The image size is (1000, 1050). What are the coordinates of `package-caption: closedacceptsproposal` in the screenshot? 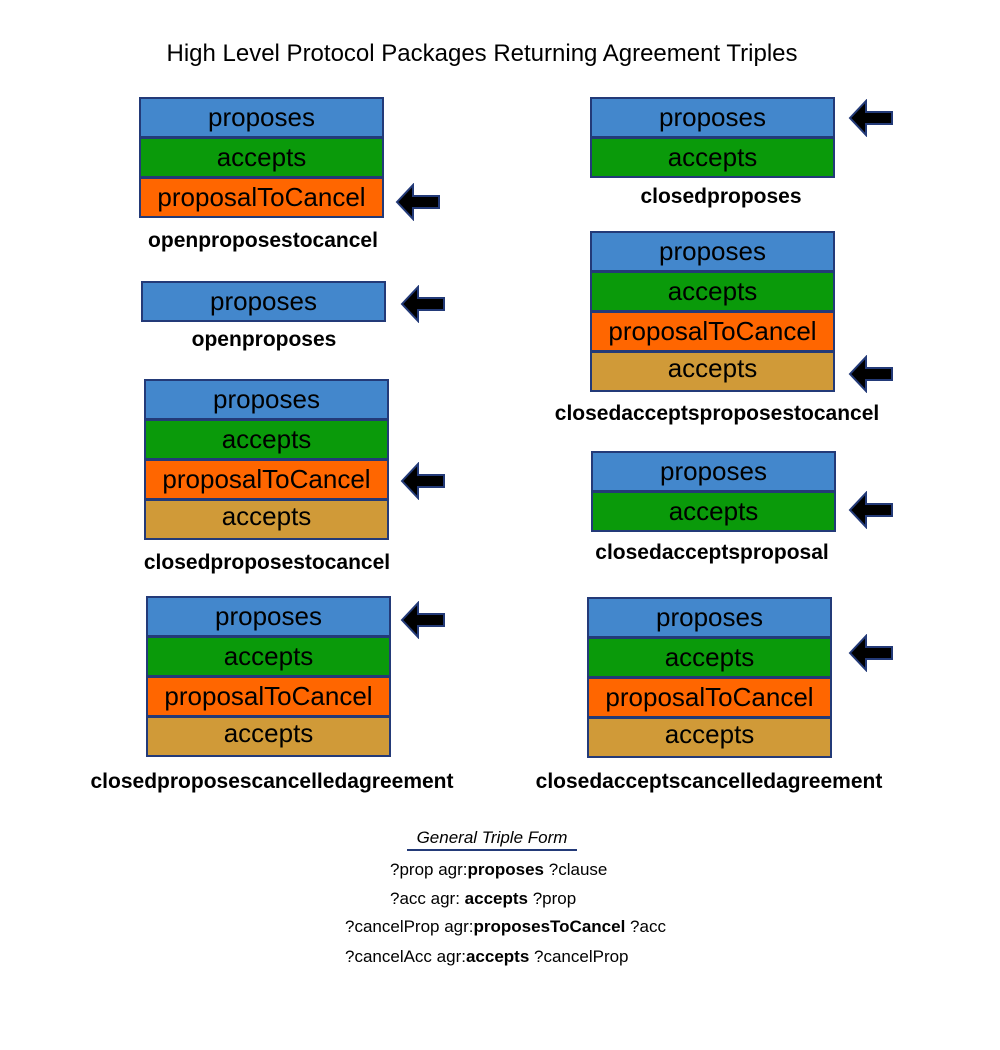 It's located at (712, 552).